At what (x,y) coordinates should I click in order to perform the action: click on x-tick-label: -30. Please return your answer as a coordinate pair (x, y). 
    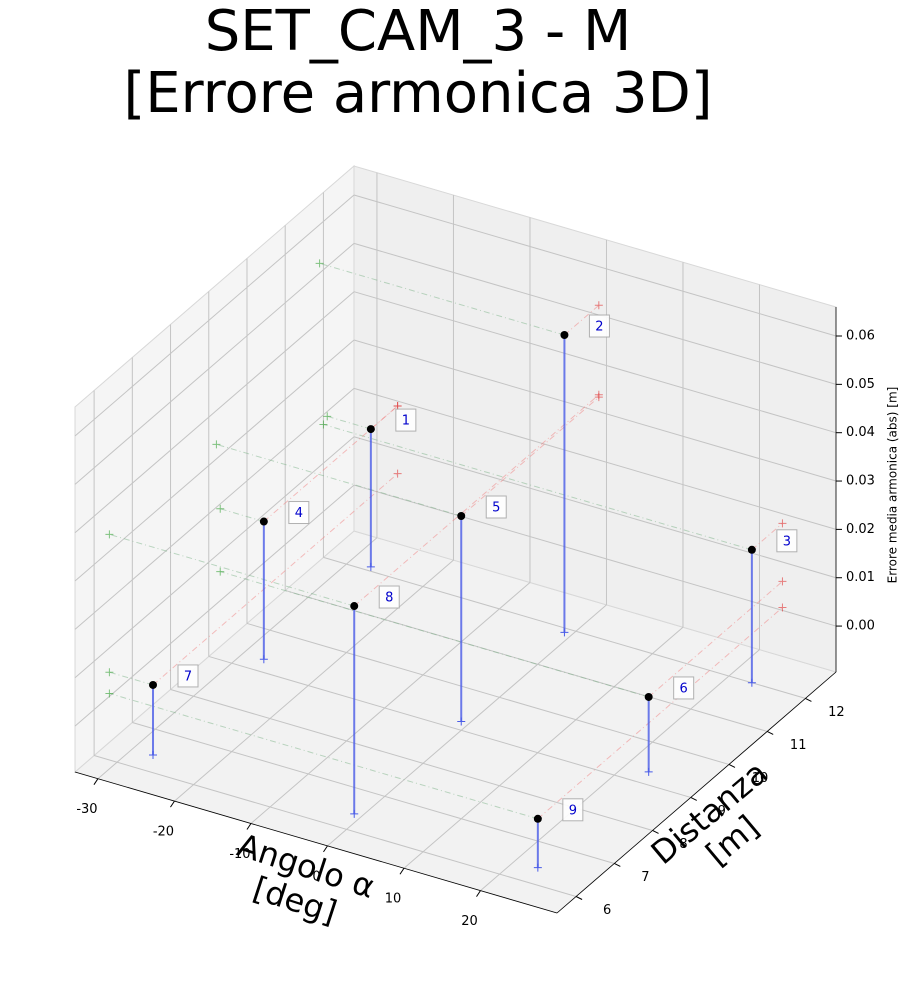
    Looking at the image, I should click on (86, 809).